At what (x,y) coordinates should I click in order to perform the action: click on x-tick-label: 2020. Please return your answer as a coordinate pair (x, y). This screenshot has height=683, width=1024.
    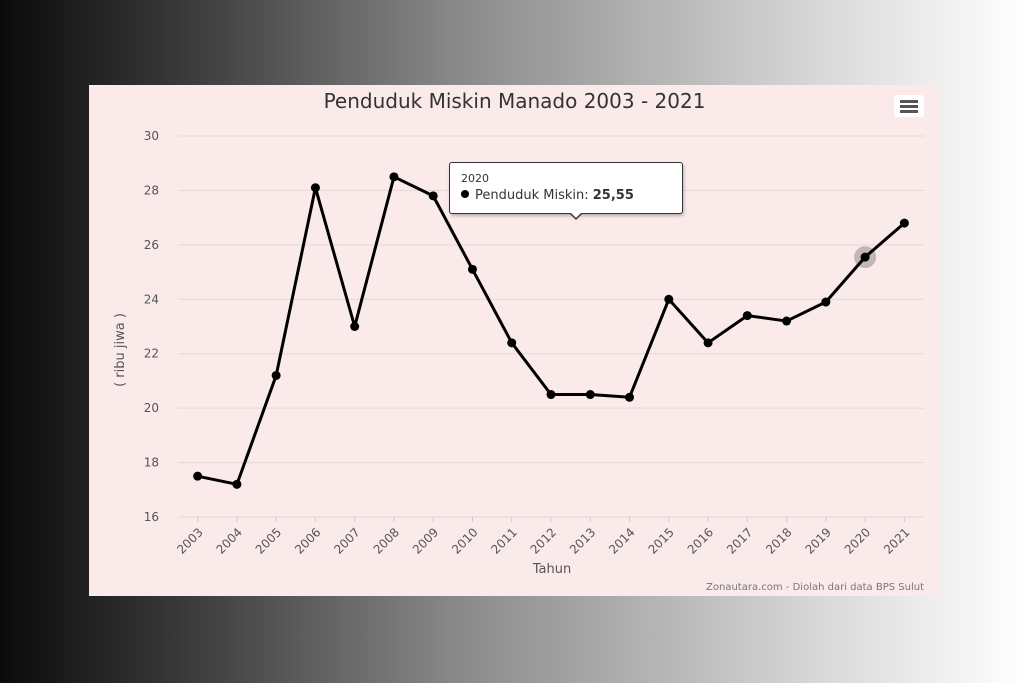
    Looking at the image, I should click on (857, 540).